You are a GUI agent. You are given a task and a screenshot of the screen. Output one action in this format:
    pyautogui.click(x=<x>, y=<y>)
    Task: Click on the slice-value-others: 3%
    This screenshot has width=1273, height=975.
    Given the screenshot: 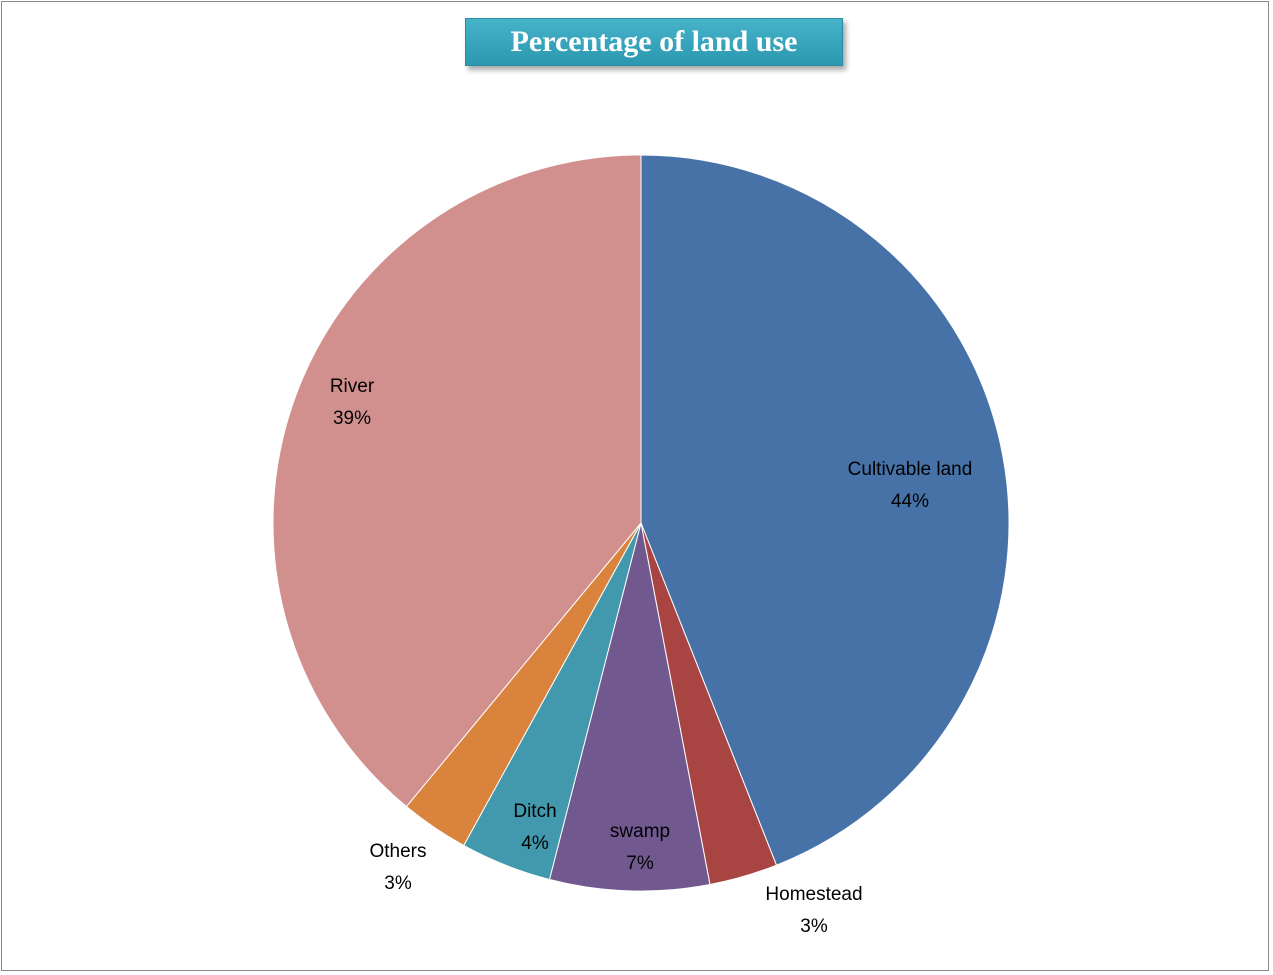 What is the action you would take?
    pyautogui.click(x=398, y=883)
    